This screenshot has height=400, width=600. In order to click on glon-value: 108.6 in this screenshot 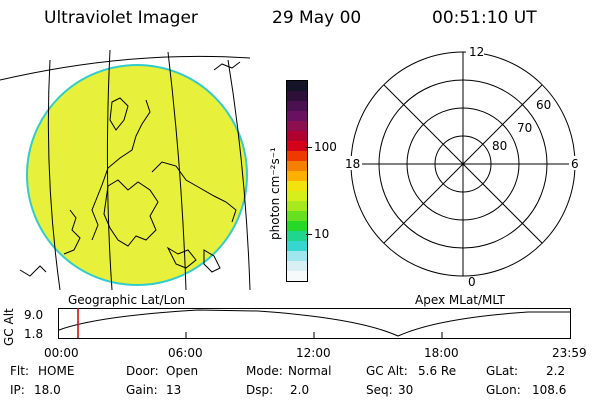, I will do `click(549, 390)`.